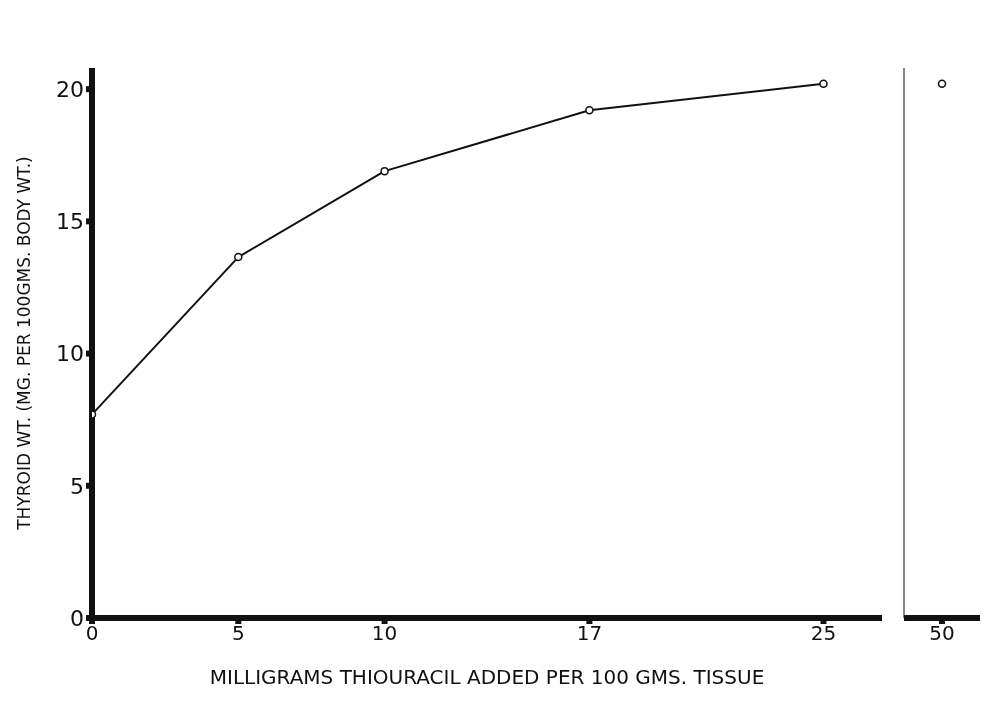 Image resolution: width=1001 pixels, height=724 pixels. I want to click on x-tick-label: 50, so click(942, 633).